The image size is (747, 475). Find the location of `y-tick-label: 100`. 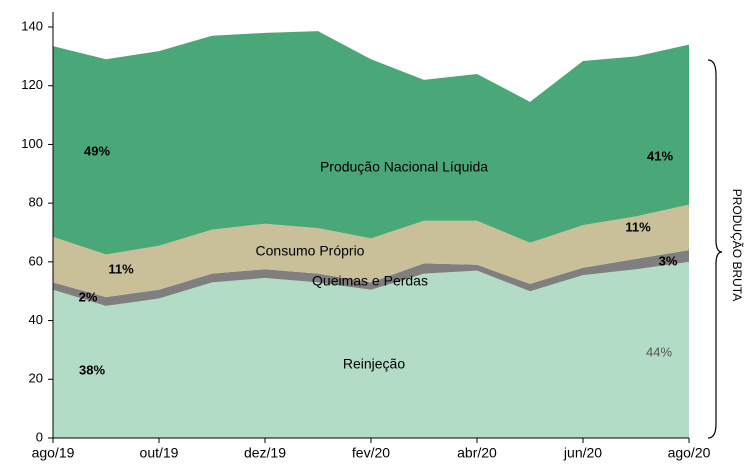

y-tick-label: 100 is located at coordinates (32, 143).